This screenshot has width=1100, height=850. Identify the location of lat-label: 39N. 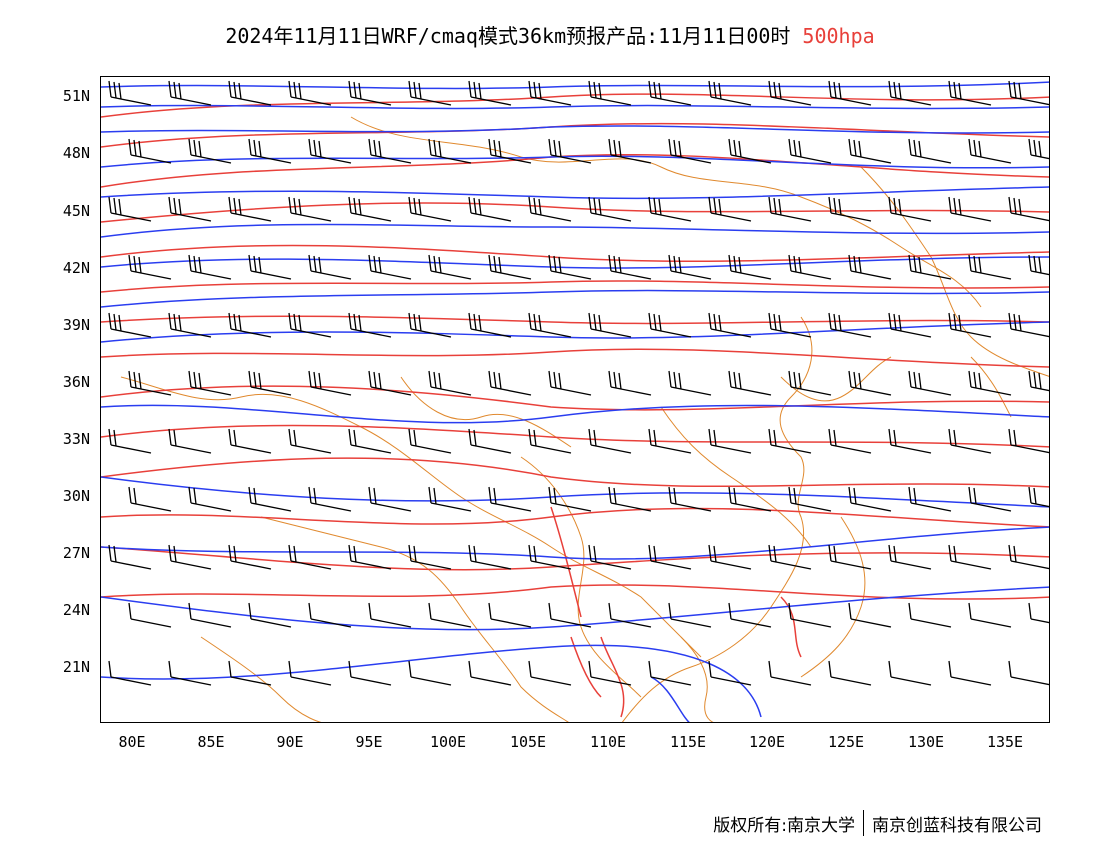
(76, 325).